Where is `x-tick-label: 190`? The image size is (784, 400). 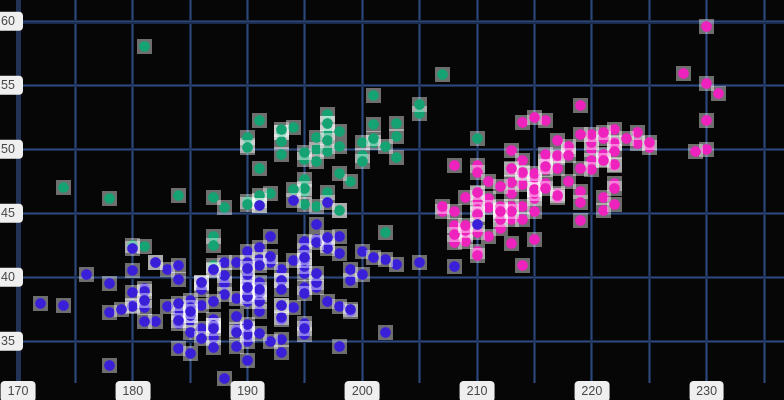 x-tick-label: 190 is located at coordinates (247, 390).